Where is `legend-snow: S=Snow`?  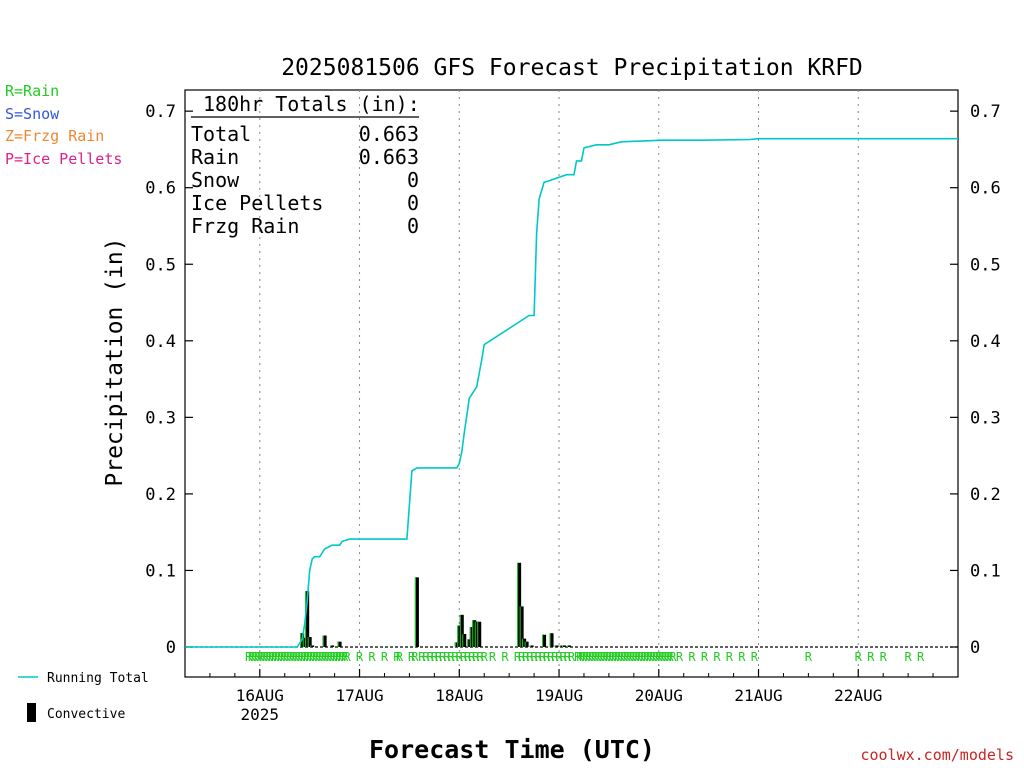
legend-snow: S=Snow is located at coordinates (32, 114).